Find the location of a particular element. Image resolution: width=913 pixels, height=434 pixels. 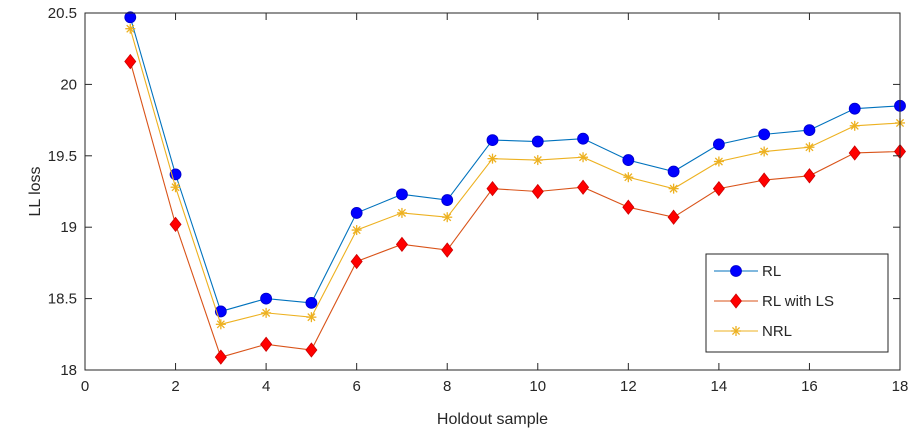

legend-item: RL with LS is located at coordinates (774, 301).